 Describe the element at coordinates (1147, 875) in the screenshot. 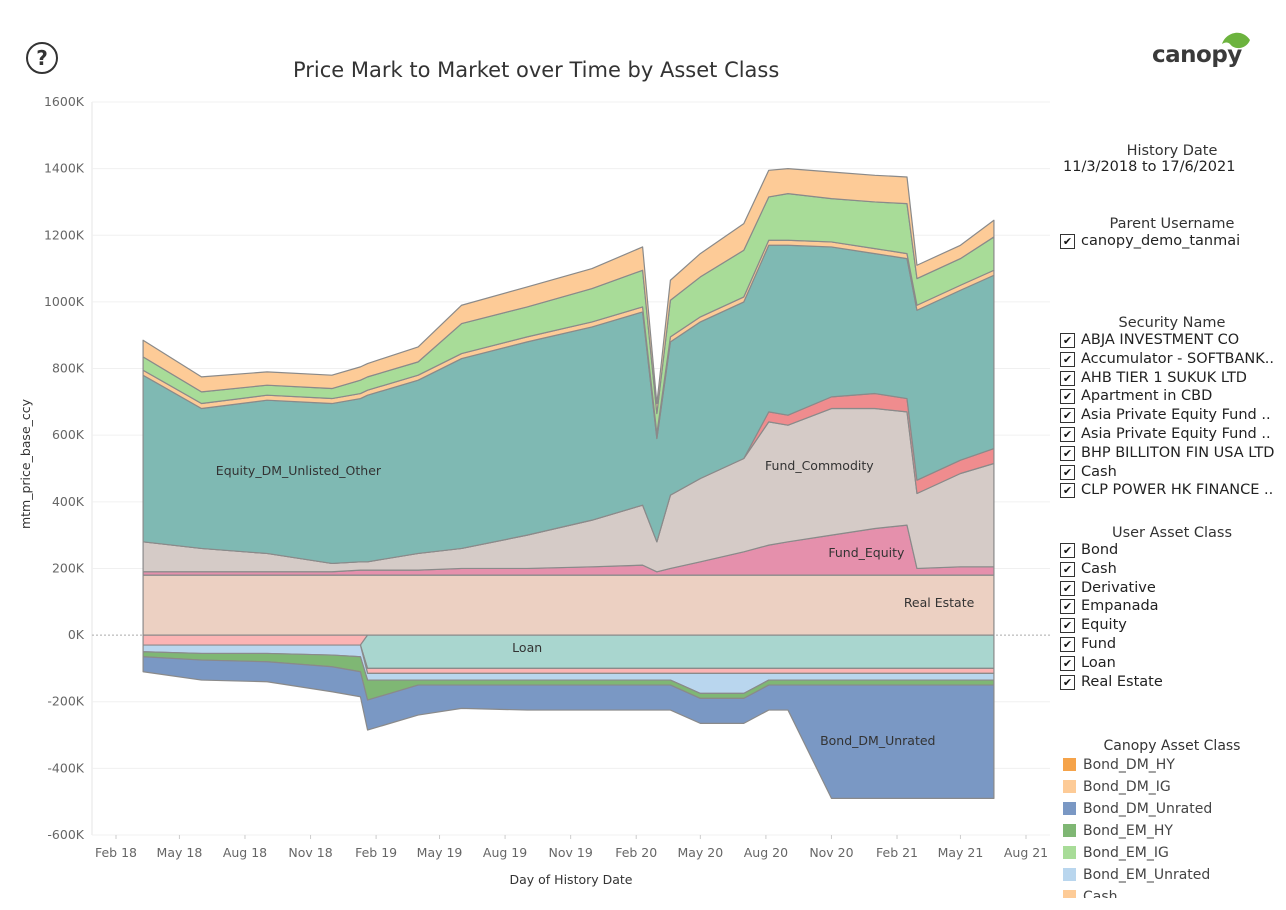

I see `legend-label: Bond_EM_Unrated` at that location.